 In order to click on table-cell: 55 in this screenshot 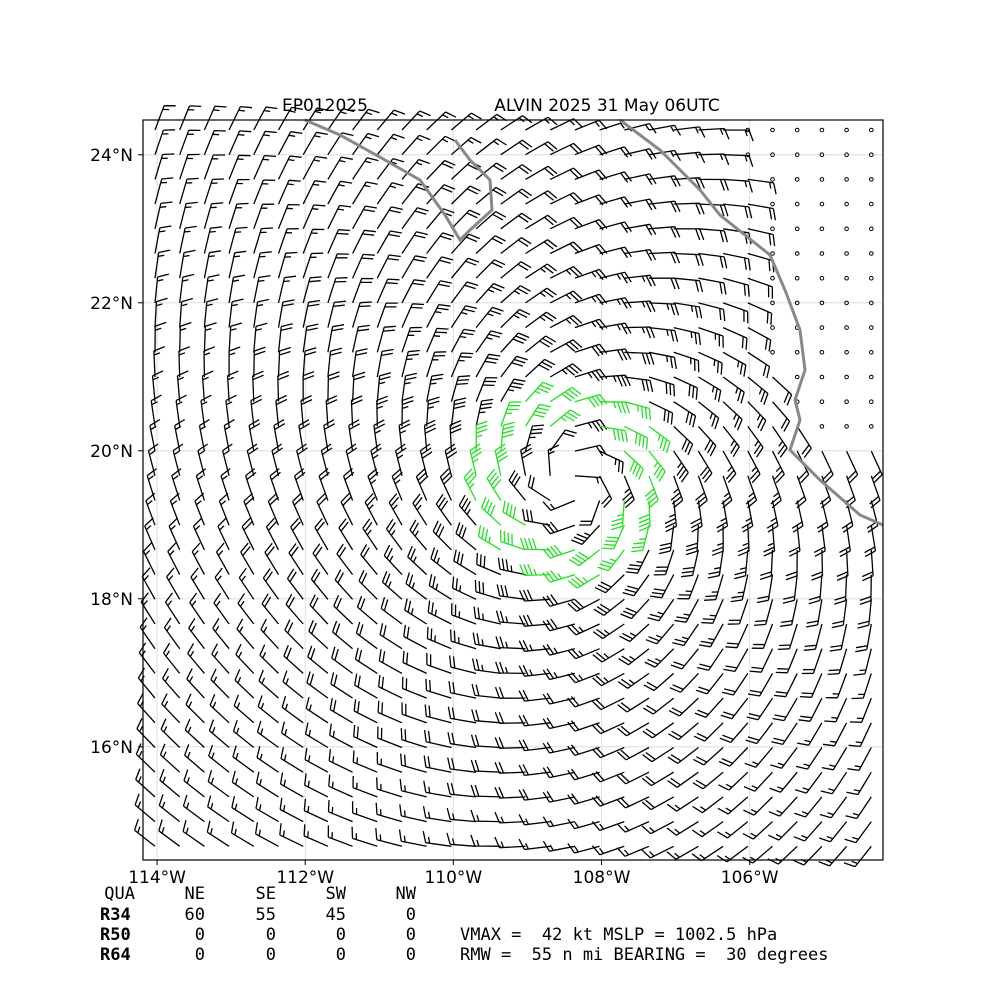, I will do `click(266, 915)`.